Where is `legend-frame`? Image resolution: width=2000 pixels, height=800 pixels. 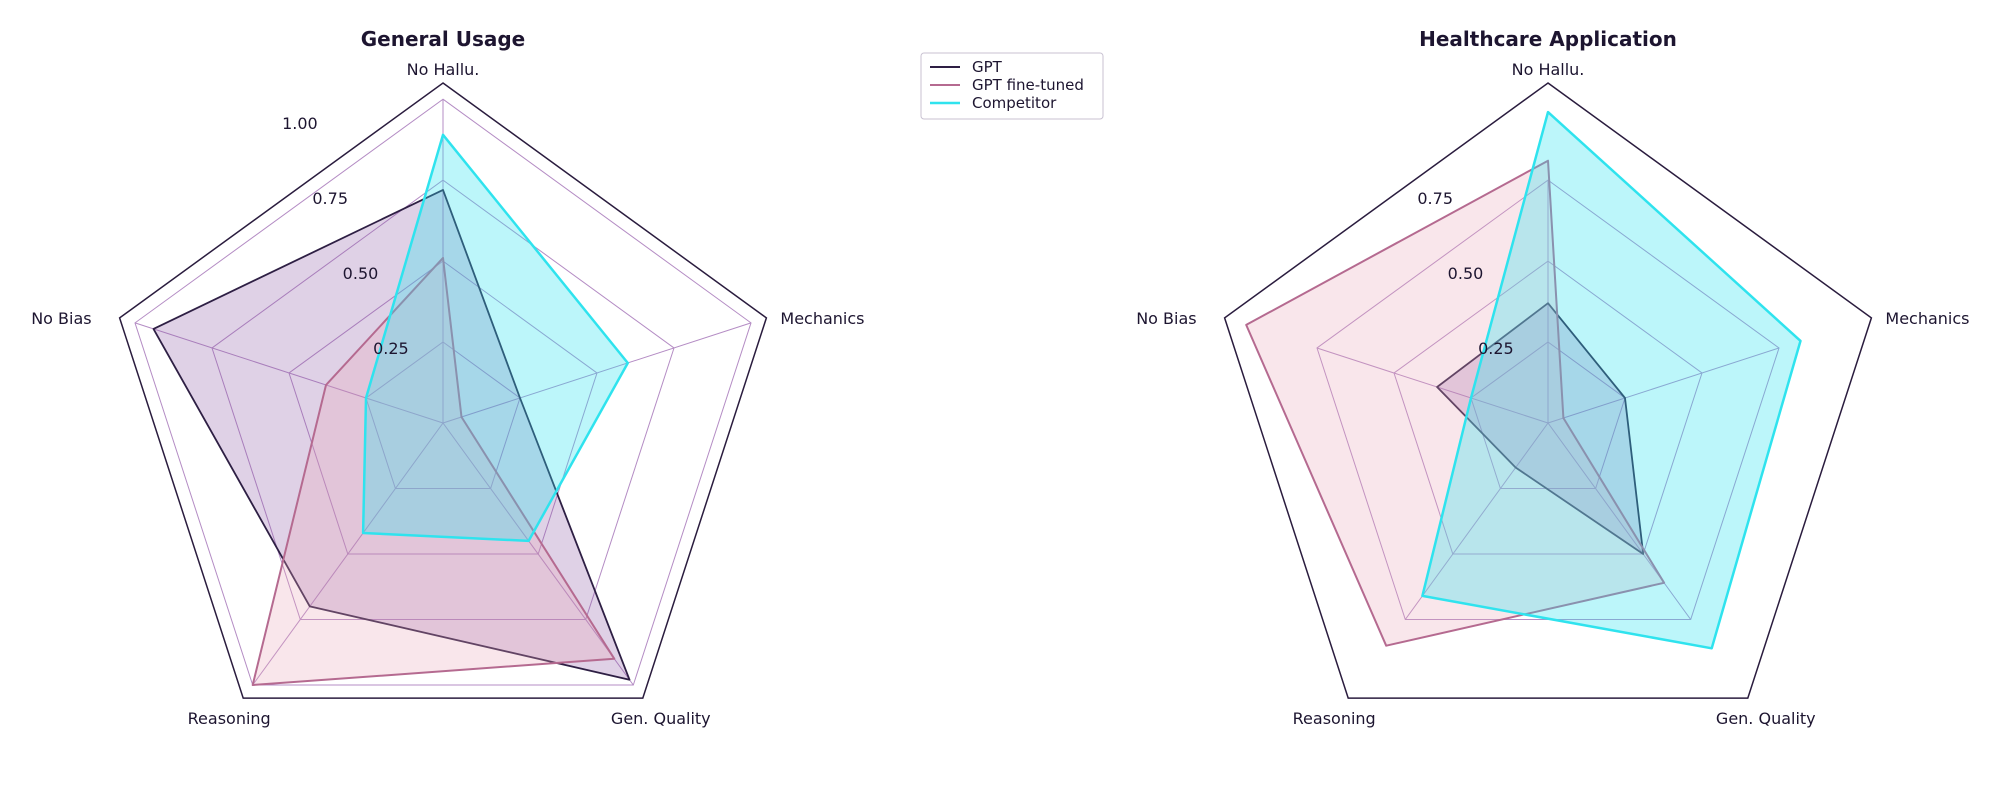
legend-frame is located at coordinates (1012, 86).